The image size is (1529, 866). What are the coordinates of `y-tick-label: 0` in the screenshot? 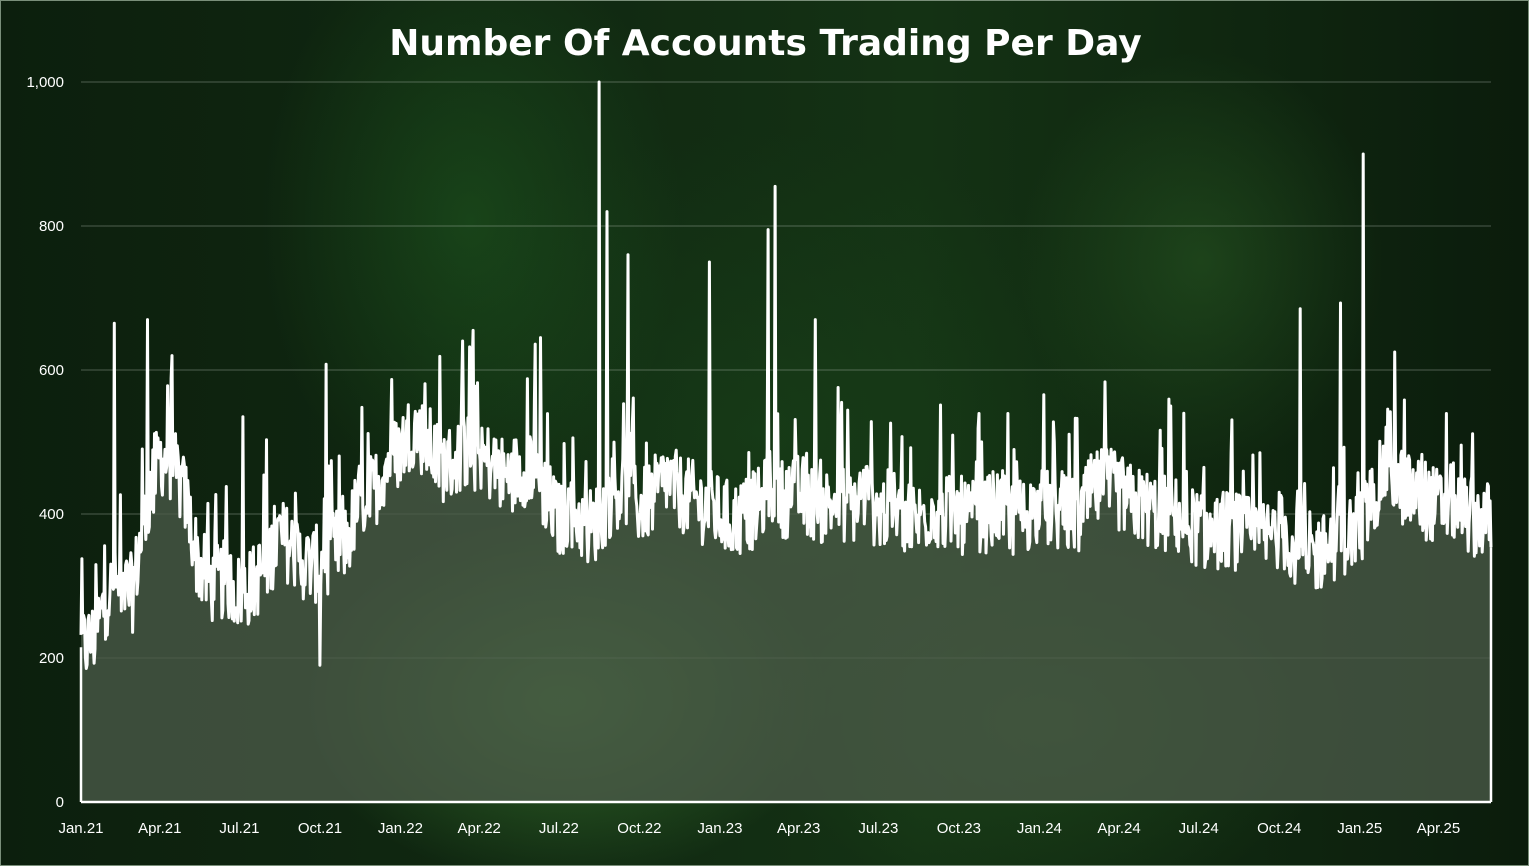 It's located at (60, 802).